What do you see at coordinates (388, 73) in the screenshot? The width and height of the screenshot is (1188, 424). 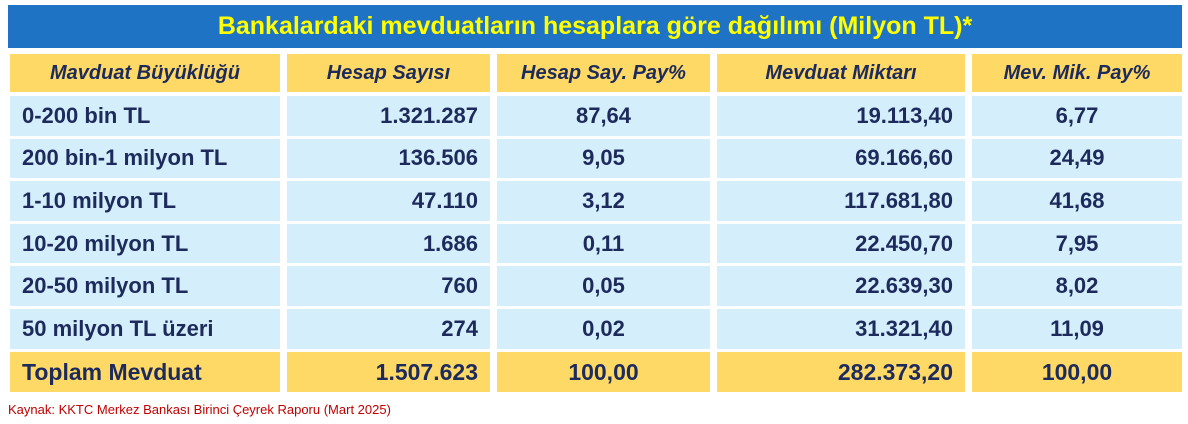 I see `header-cell: Hesap Sayısı` at bounding box center [388, 73].